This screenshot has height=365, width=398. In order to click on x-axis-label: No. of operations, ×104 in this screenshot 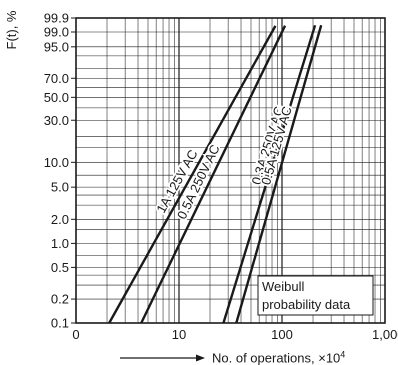, I will do `click(278, 357)`.